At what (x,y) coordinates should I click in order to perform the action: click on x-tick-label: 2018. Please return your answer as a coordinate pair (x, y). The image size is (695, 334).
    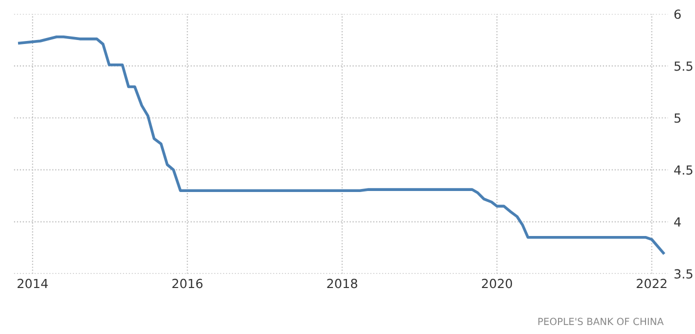
    Looking at the image, I should click on (342, 283).